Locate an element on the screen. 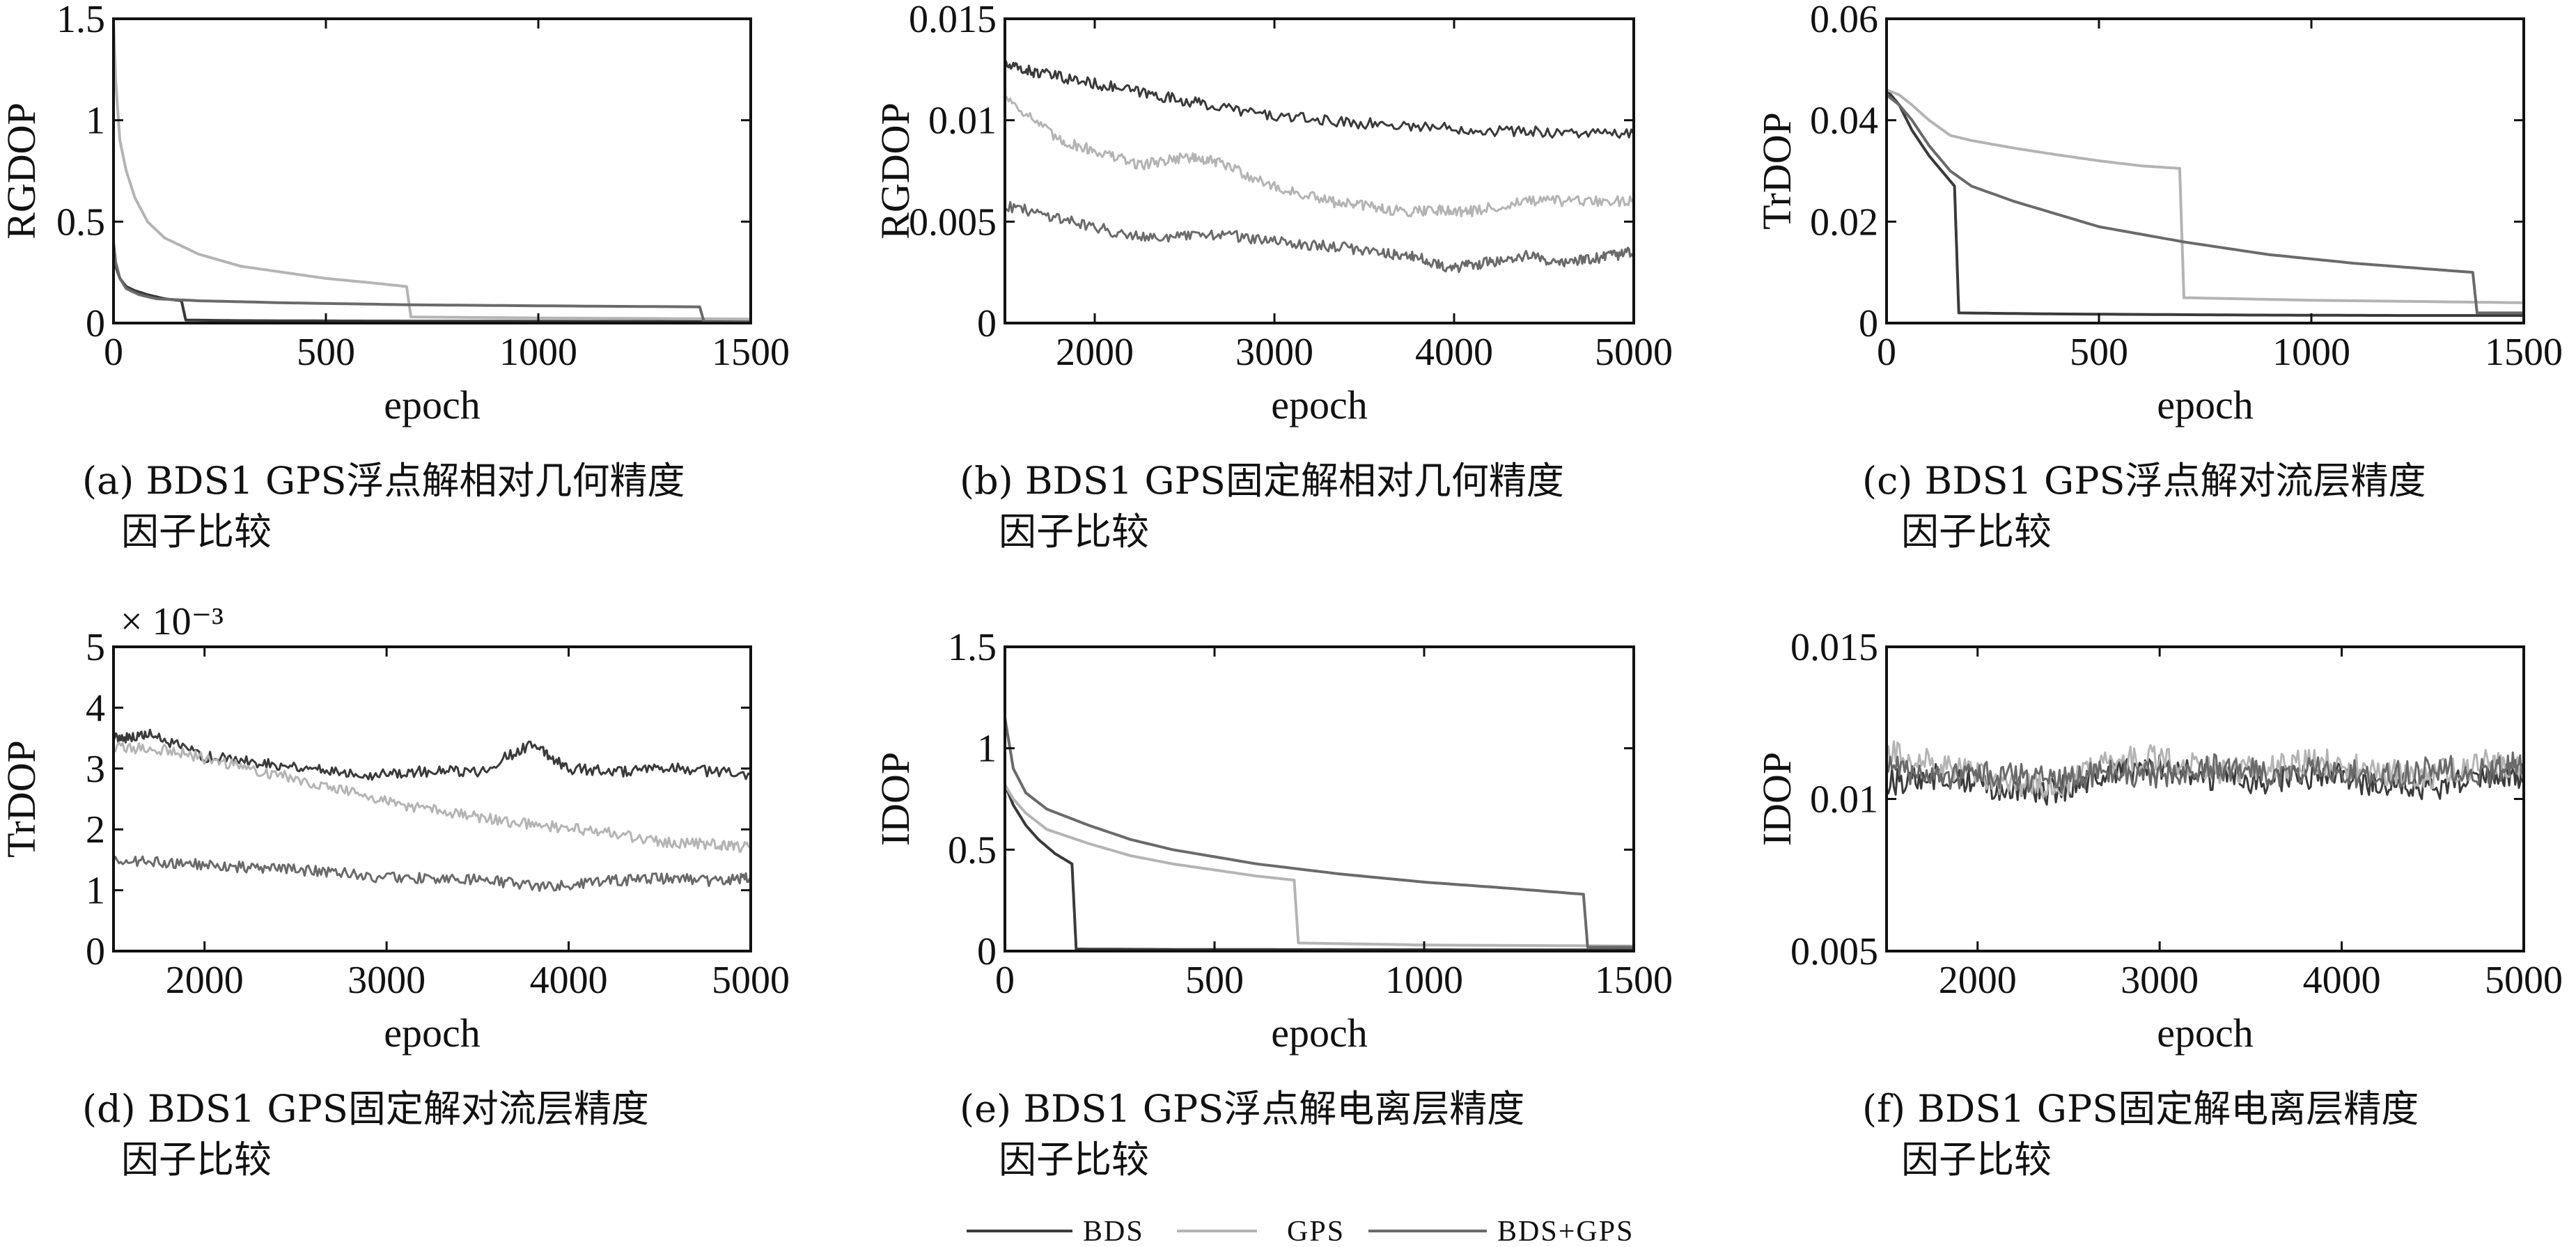 The height and width of the screenshot is (1247, 2576). y-tick-label: 0.5 is located at coordinates (973, 850).